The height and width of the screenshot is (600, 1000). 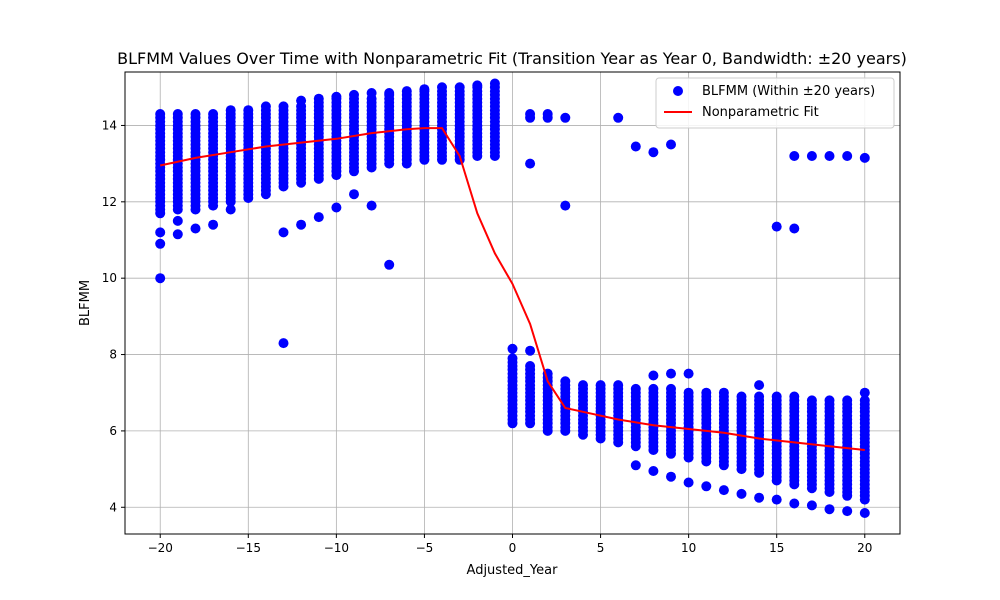 I want to click on x-tick-label: −20, so click(x=160, y=548).